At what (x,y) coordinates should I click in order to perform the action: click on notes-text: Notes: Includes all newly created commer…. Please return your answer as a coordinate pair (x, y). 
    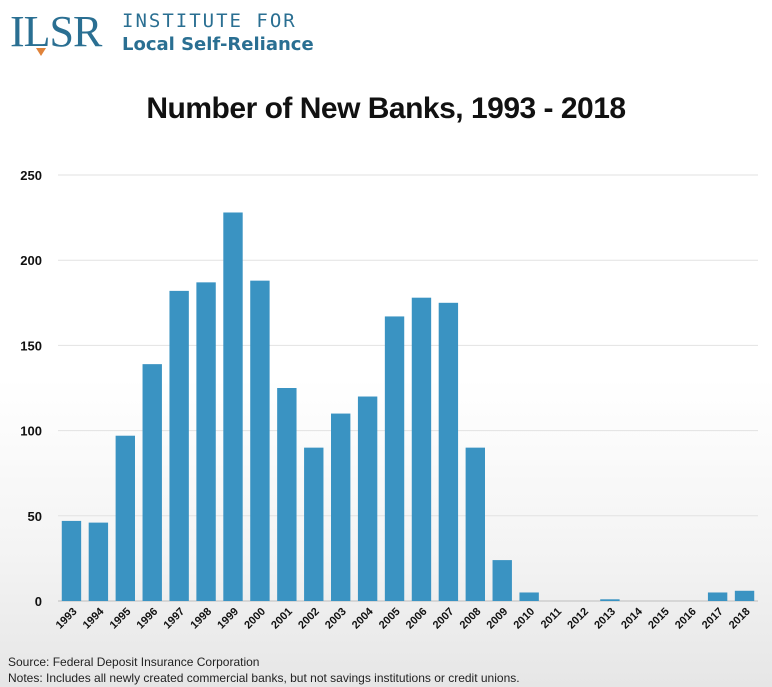
    Looking at the image, I should click on (264, 678).